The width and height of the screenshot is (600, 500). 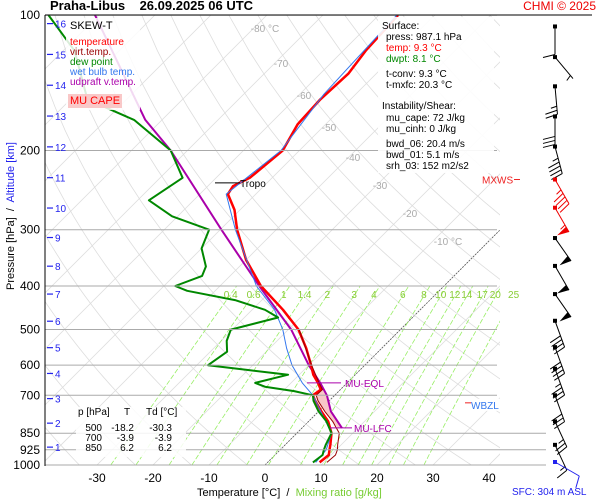 I want to click on mu-lfc-label: MU-LFC, so click(x=373, y=429).